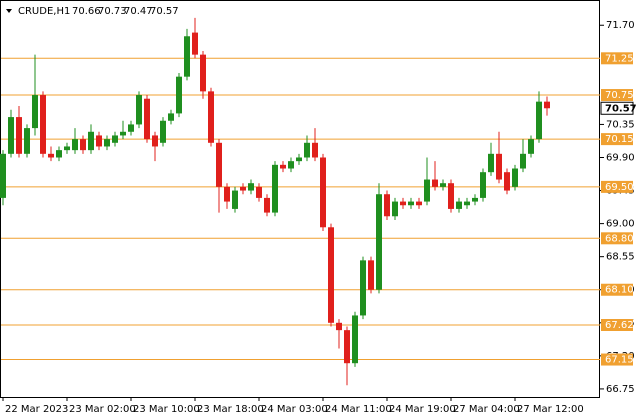 Image resolution: width=640 pixels, height=420 pixels. What do you see at coordinates (619, 58) in the screenshot?
I see `level-label: 71.25` at bounding box center [619, 58].